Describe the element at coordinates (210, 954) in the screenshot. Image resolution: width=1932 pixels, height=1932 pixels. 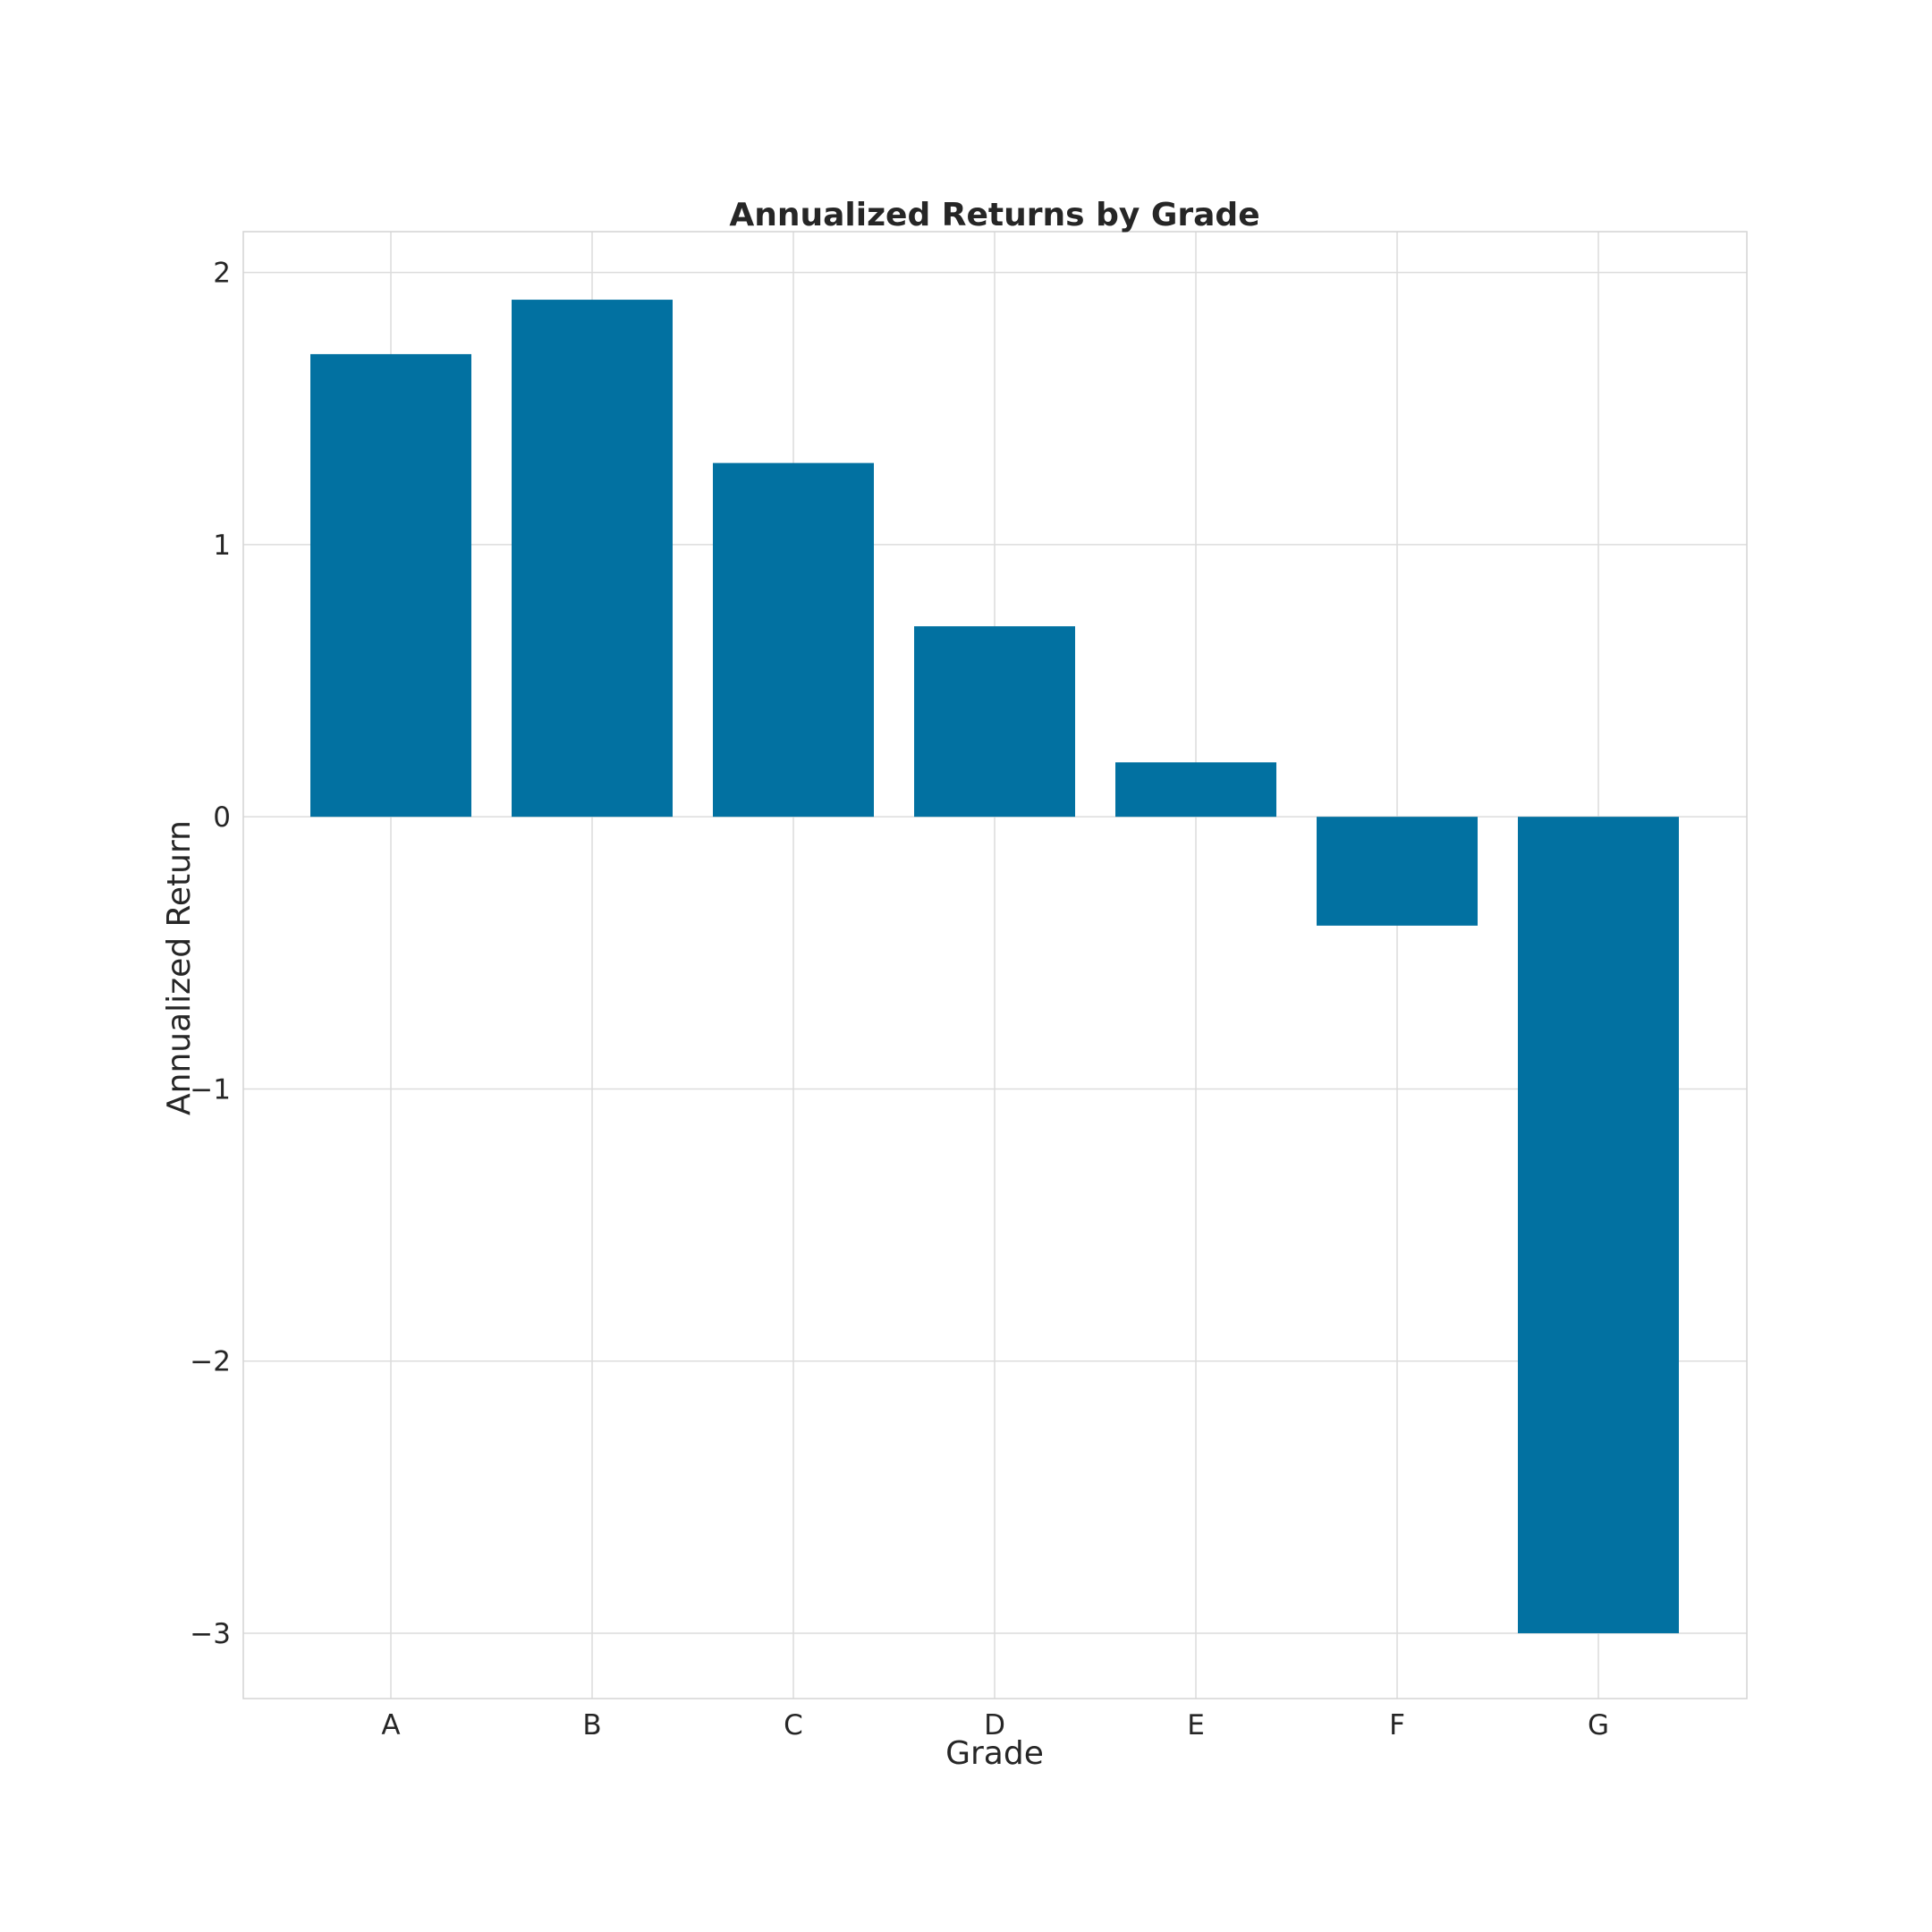
I see `y-axis-ticks: 2 1 0 −1 −2 −3` at that location.